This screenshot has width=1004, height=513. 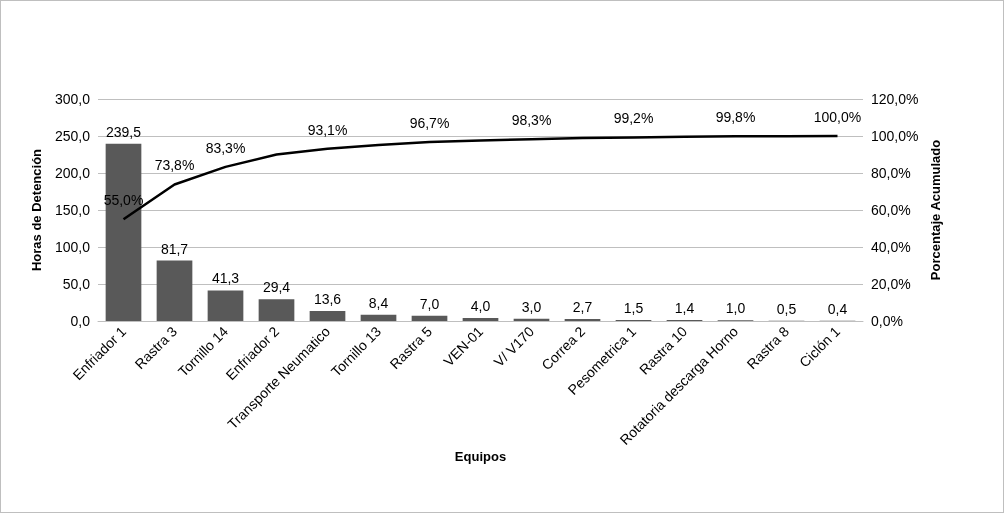 I want to click on y-tick-label: 250,0, so click(x=72, y=136).